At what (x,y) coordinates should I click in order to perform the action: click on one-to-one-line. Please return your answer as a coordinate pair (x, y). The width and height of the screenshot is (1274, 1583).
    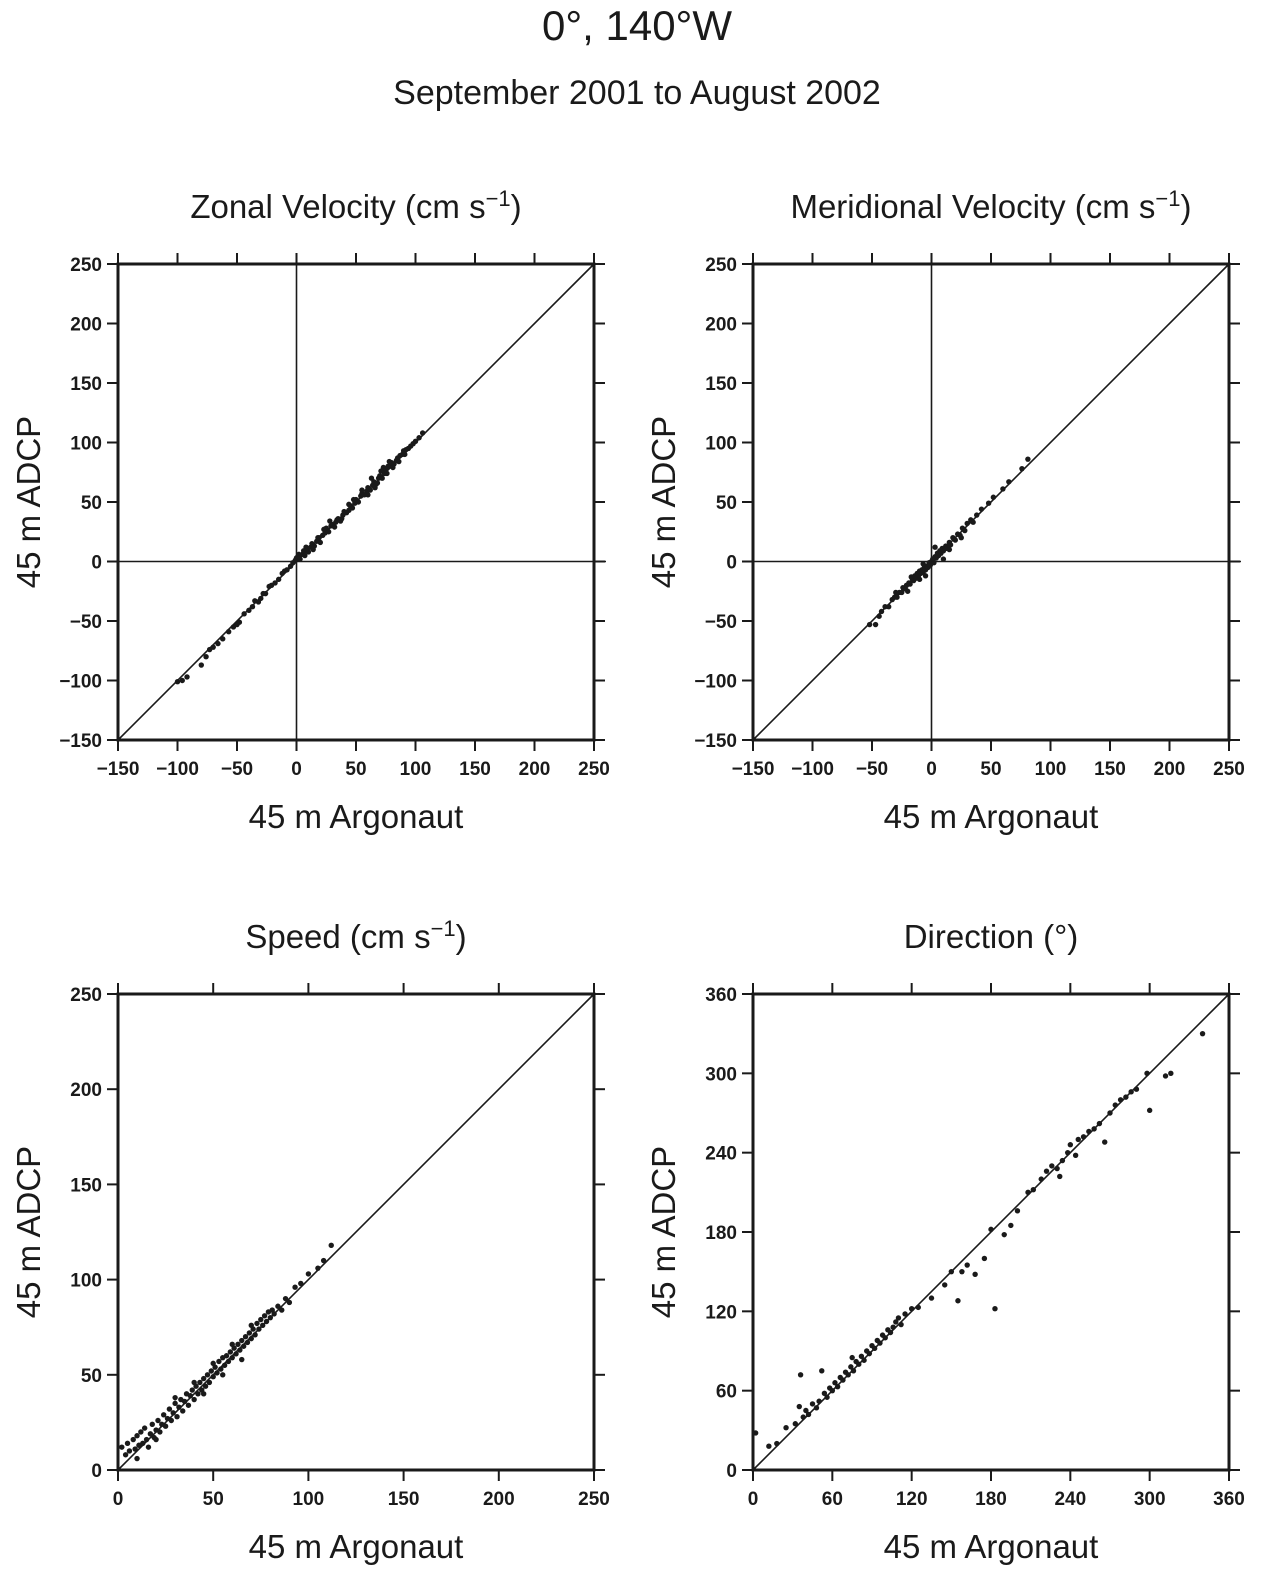
    Looking at the image, I should click on (356, 1232).